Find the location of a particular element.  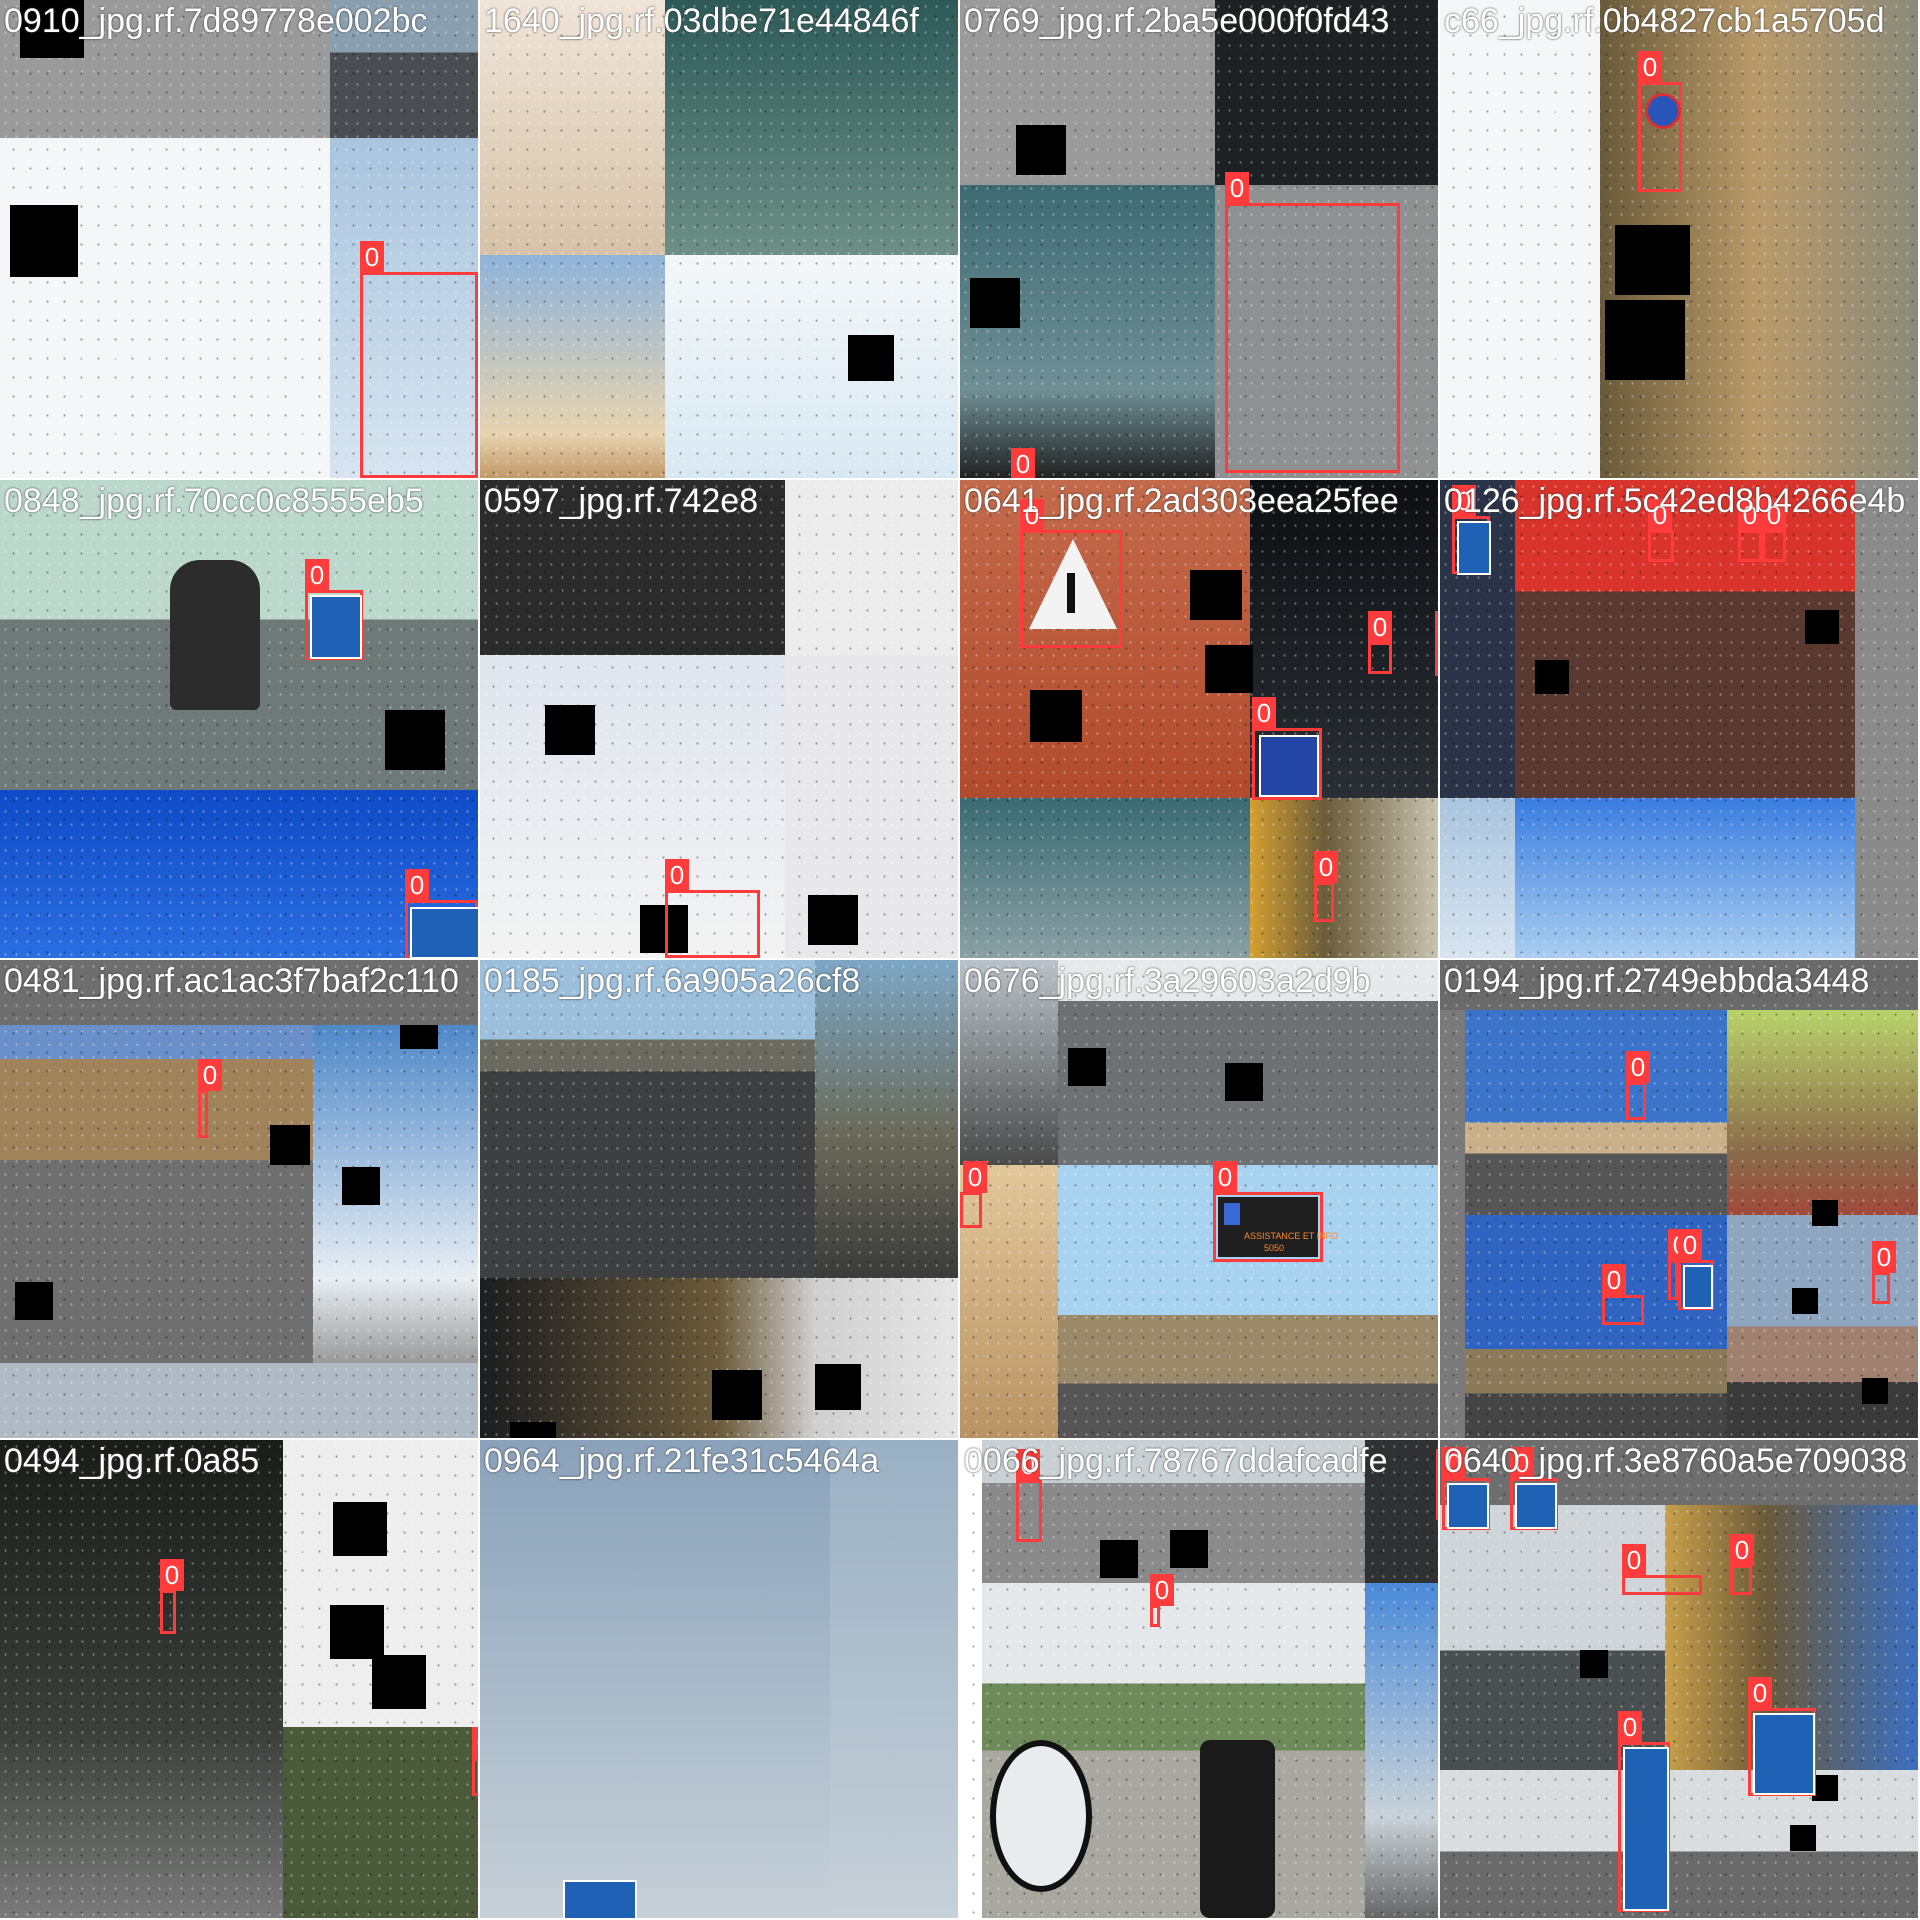

tile-14: 0964_jpg.rf.21fe31c5464a is located at coordinates (719, 1679).